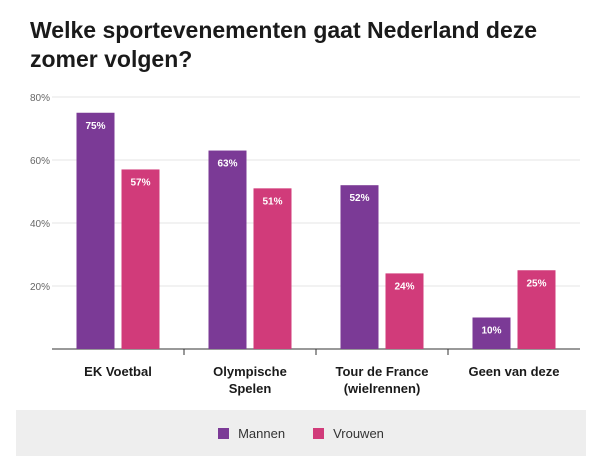  Describe the element at coordinates (227, 164) in the screenshot. I see `data-label-mannen-1: 63%` at that location.